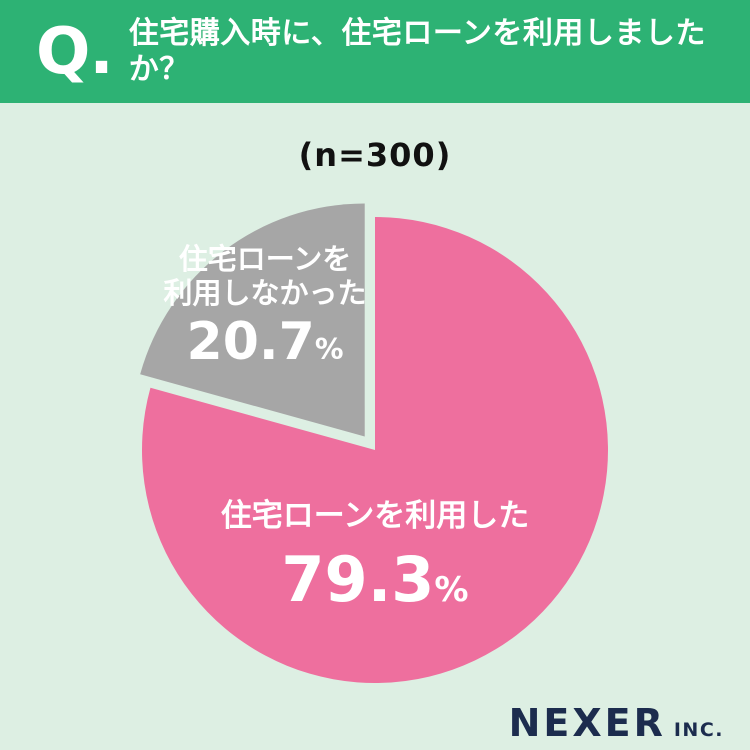  I want to click on slice-value-no-loan-number: 20.7, so click(250, 342).